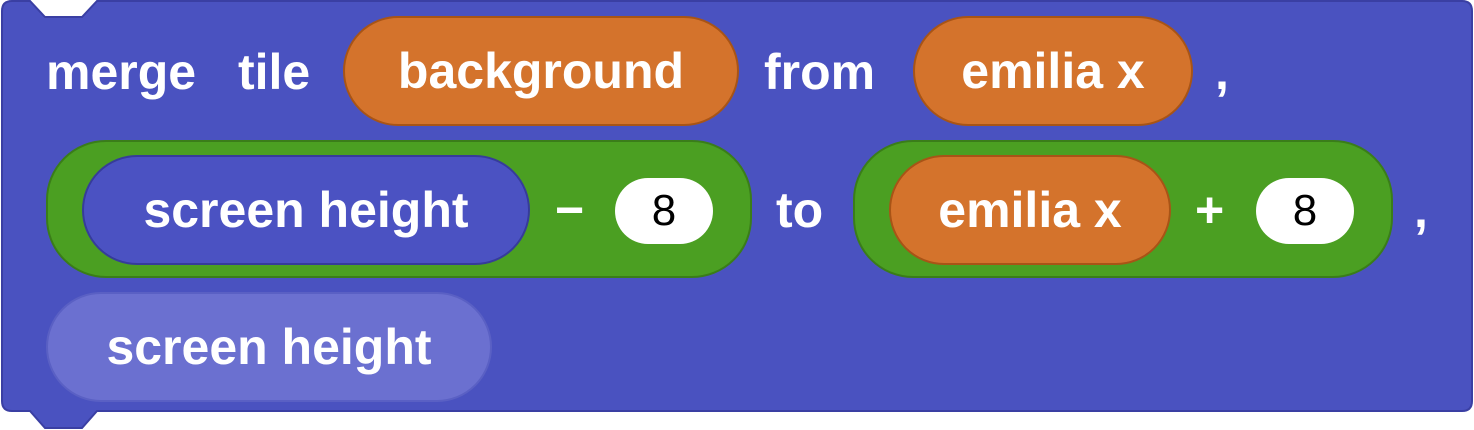 The width and height of the screenshot is (1474, 430). What do you see at coordinates (1210, 210) in the screenshot?
I see `plus-operator: +` at bounding box center [1210, 210].